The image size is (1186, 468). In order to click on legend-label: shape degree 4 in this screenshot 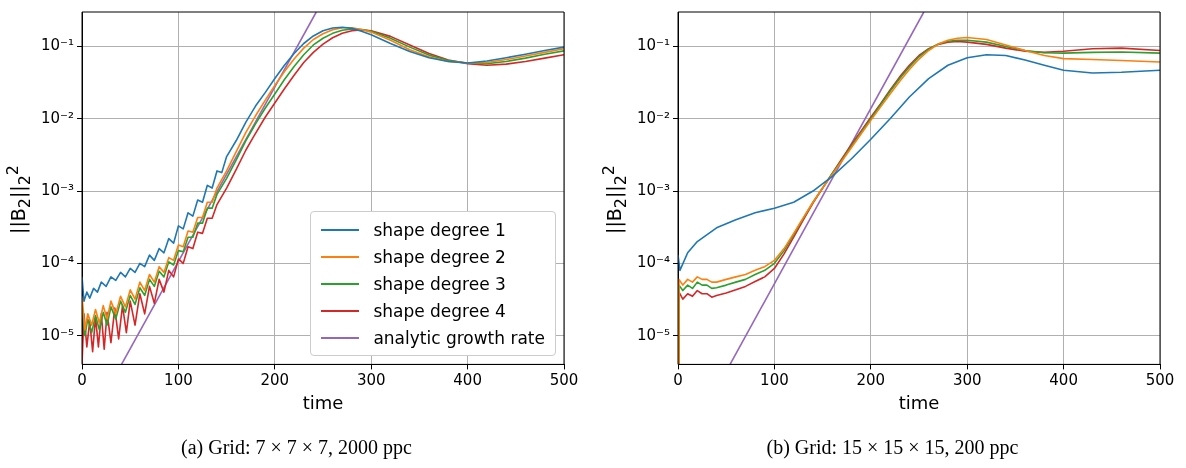, I will do `click(439, 310)`.